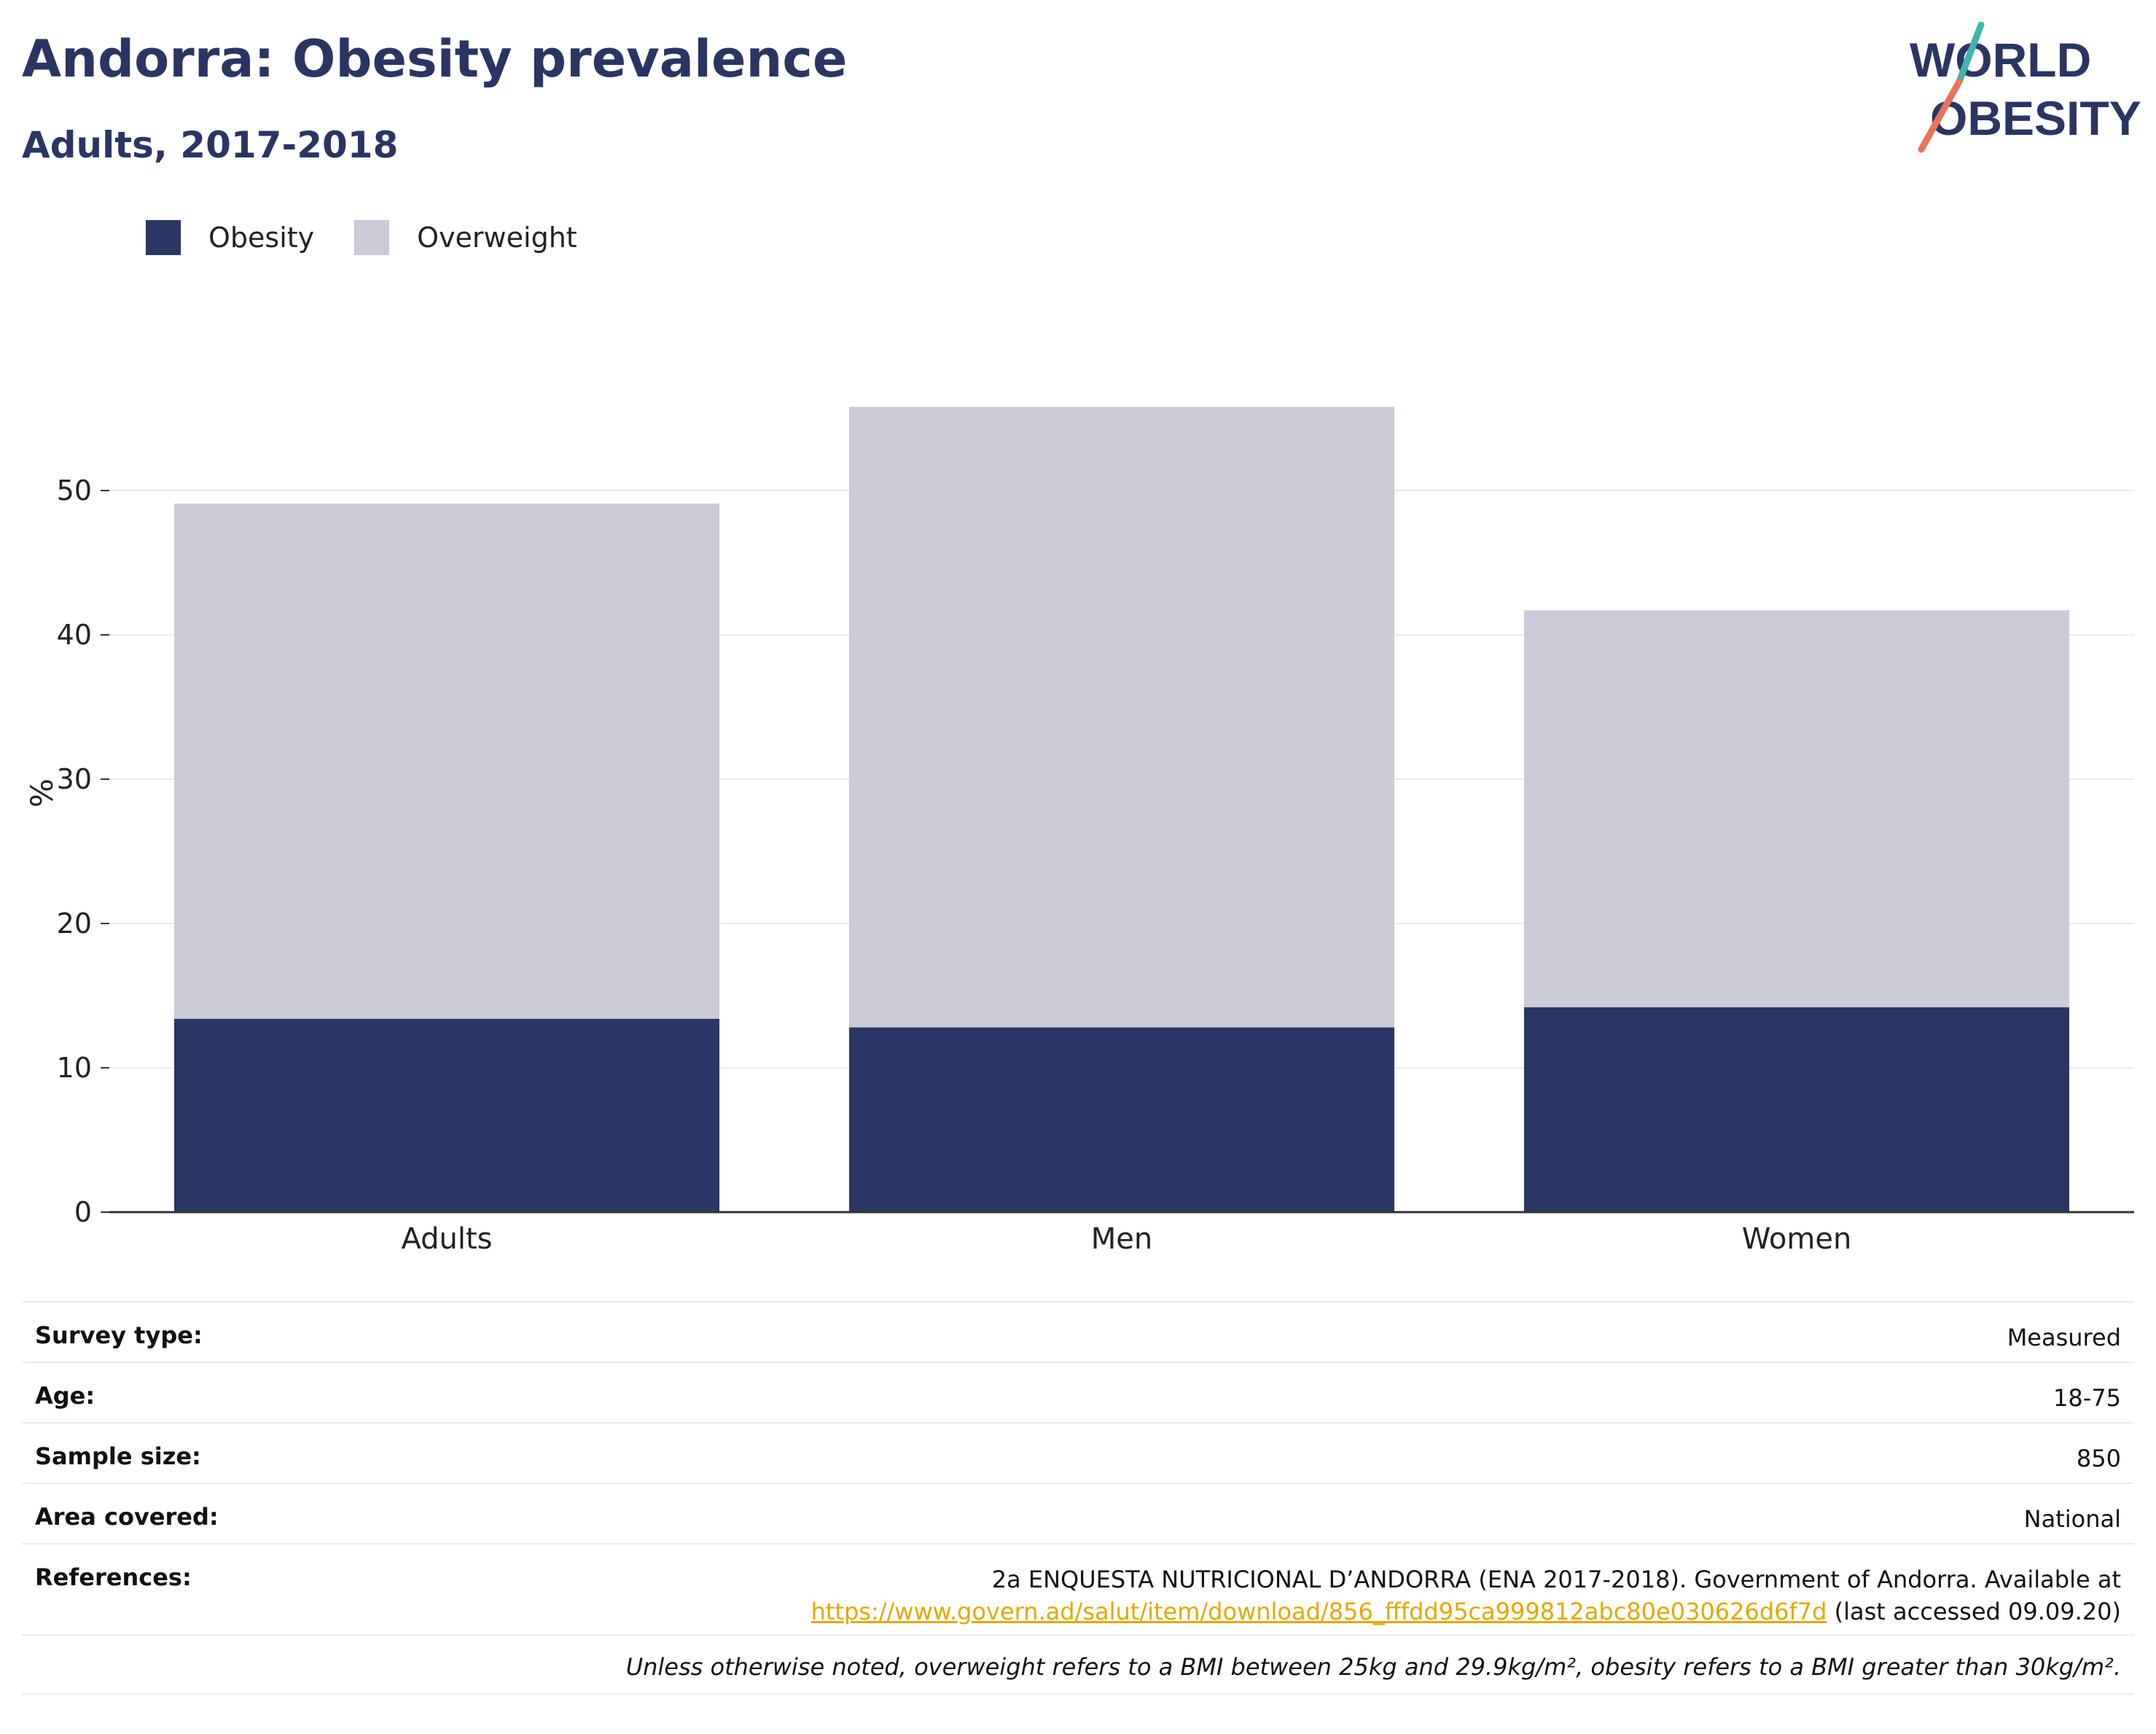  I want to click on bar-overweight-women, so click(1797, 808).